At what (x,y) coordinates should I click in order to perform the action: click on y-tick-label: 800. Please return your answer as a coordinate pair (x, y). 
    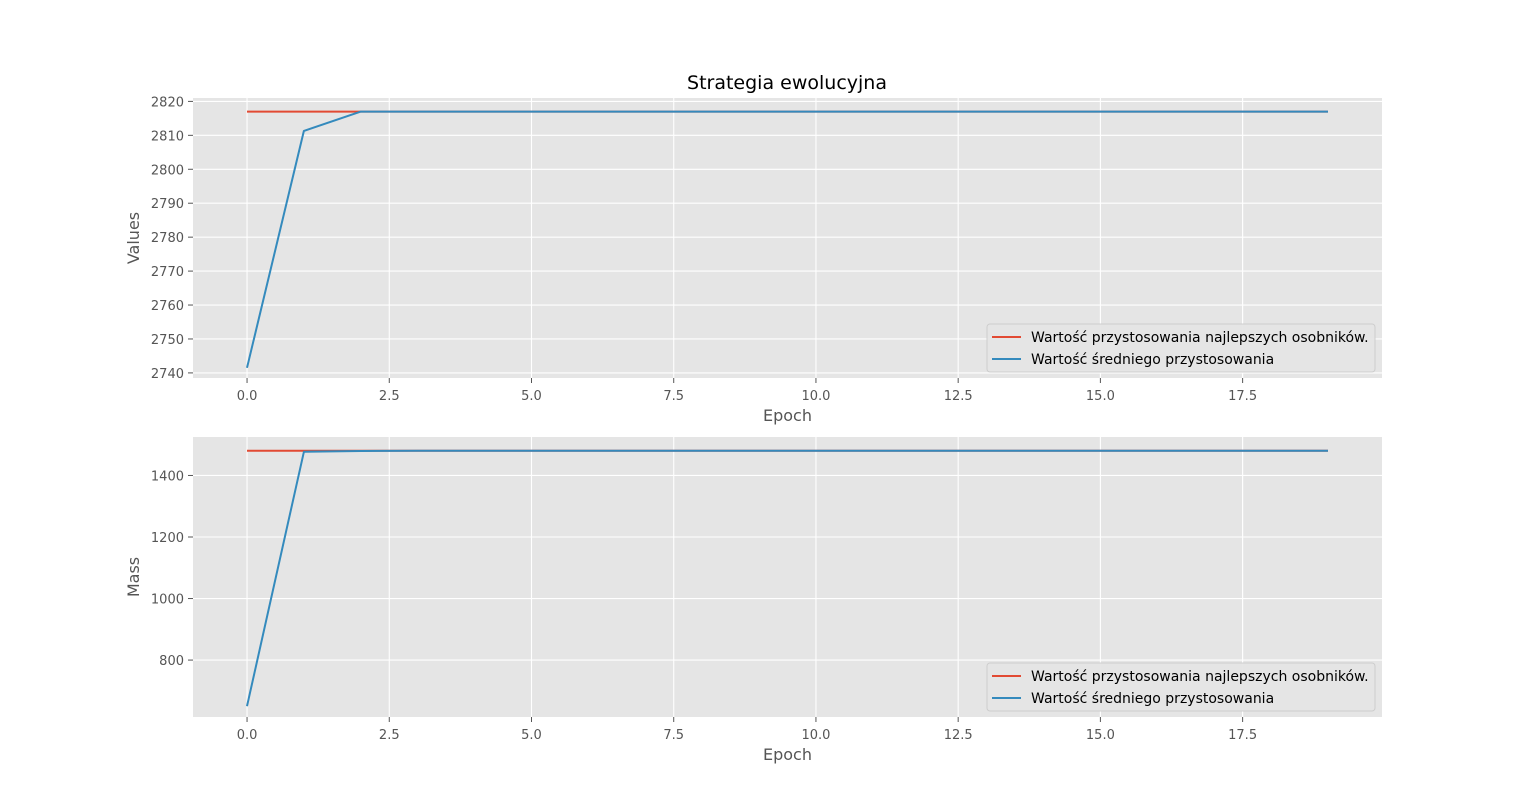
    Looking at the image, I should click on (171, 661).